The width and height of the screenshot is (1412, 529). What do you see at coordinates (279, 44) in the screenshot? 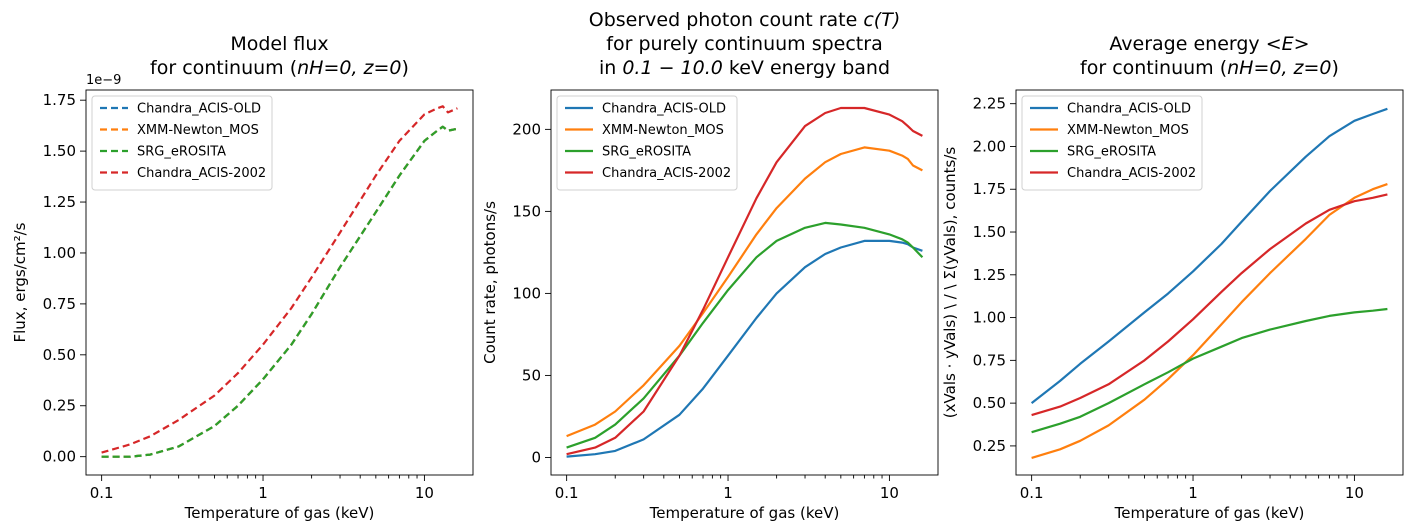
I see `chart-title-line: Model flux` at bounding box center [279, 44].